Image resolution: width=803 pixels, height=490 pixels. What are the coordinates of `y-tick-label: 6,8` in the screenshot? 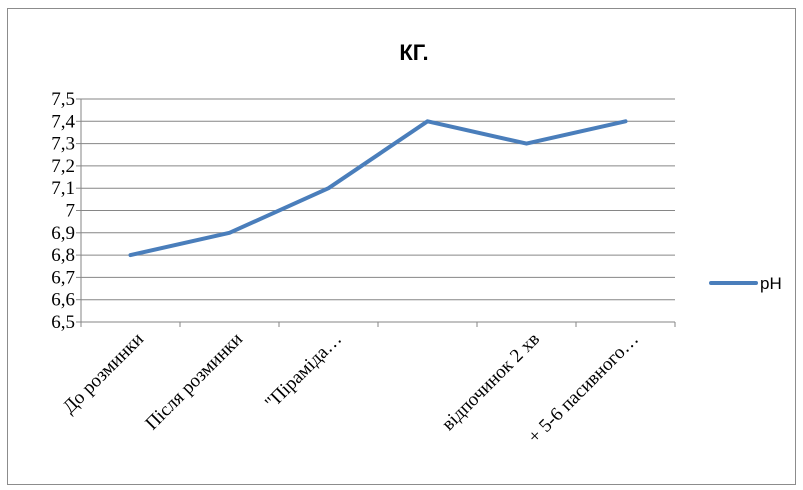 It's located at (63, 255).